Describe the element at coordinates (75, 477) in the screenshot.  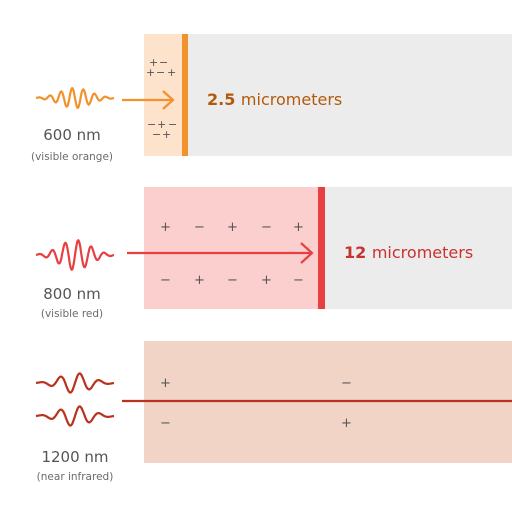
I see `wavelength-description-1200nm: (near infrared)` at that location.